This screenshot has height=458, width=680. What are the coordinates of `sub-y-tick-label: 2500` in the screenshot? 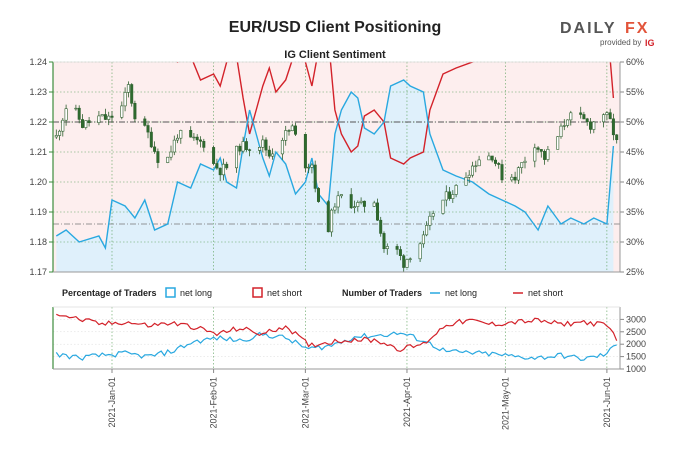 It's located at (636, 332).